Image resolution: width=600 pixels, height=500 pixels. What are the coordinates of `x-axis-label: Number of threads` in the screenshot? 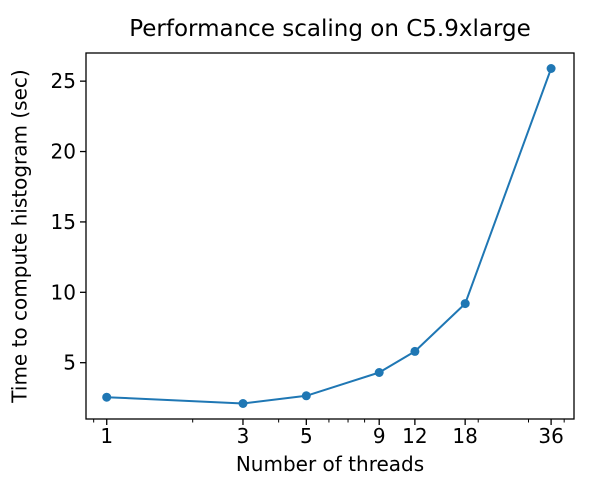 It's located at (330, 464).